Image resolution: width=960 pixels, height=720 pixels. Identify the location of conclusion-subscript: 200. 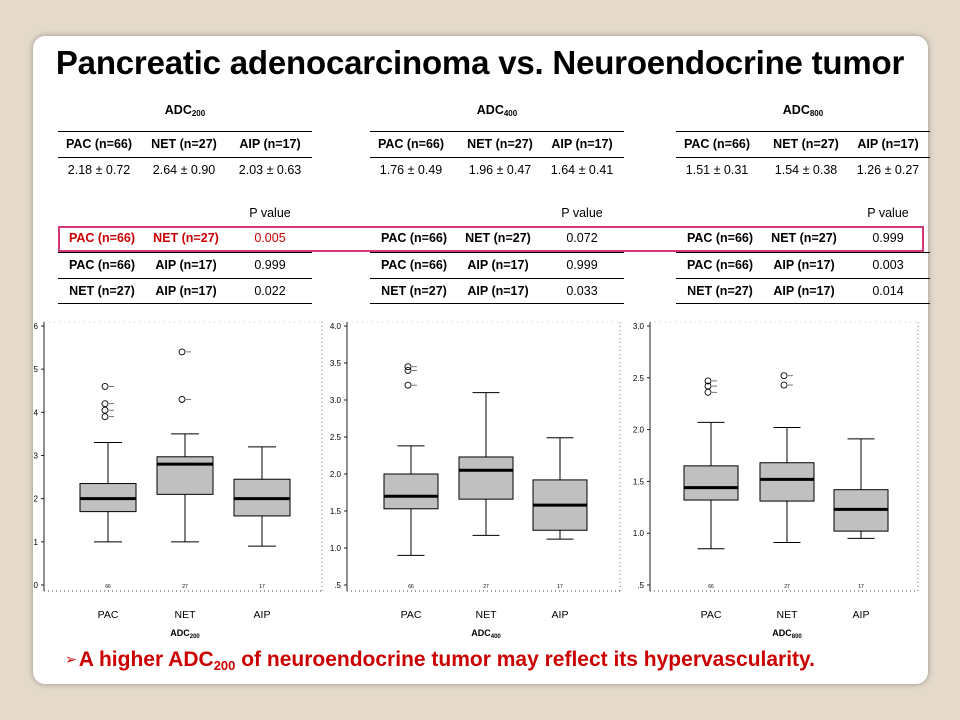
(224, 665).